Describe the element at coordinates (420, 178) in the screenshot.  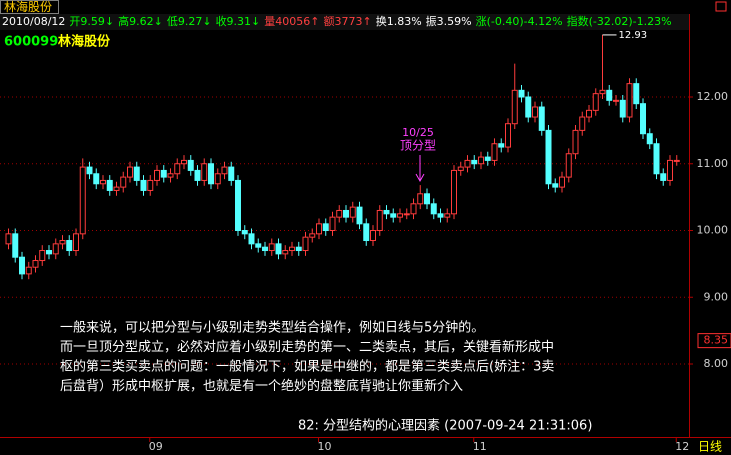
I see `annotation-arrowhead` at that location.